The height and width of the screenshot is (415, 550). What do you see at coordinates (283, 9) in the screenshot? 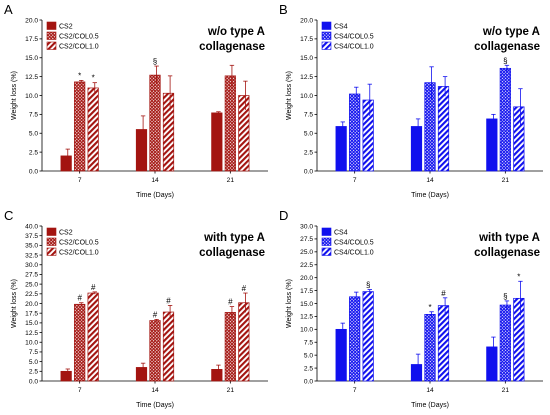
I see `panel-label: B` at bounding box center [283, 9].